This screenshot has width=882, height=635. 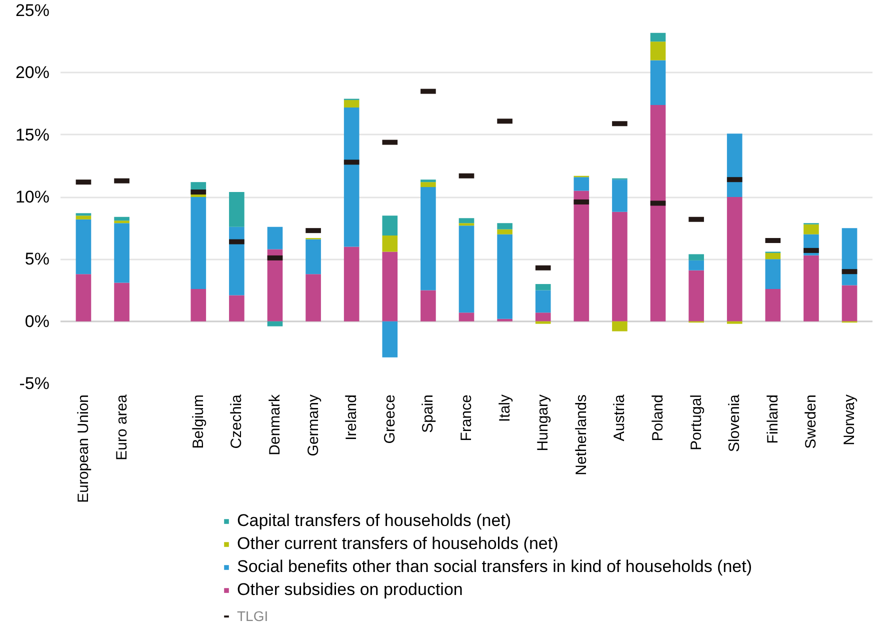 I want to click on legend-label: Other subsidies on production, so click(x=350, y=590).